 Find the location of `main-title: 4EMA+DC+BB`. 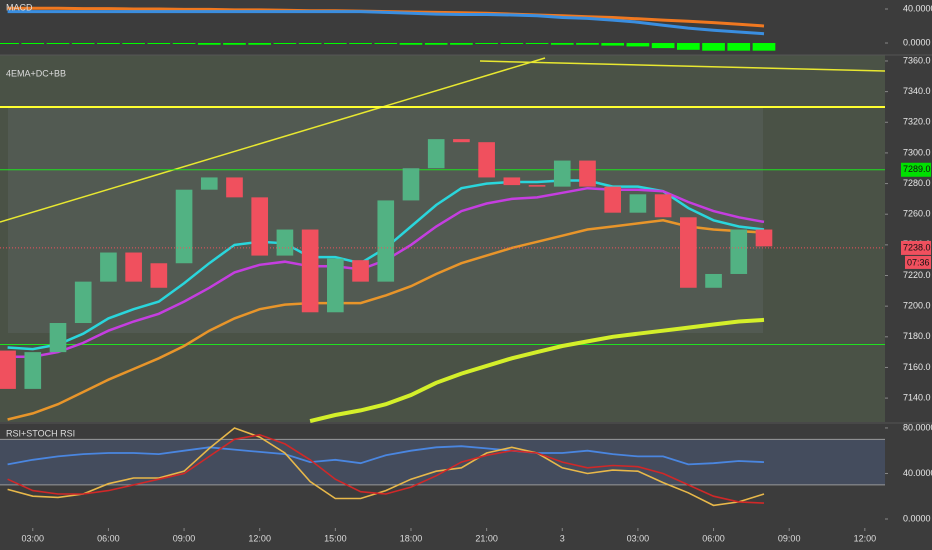

main-title: 4EMA+DC+BB is located at coordinates (36, 73).